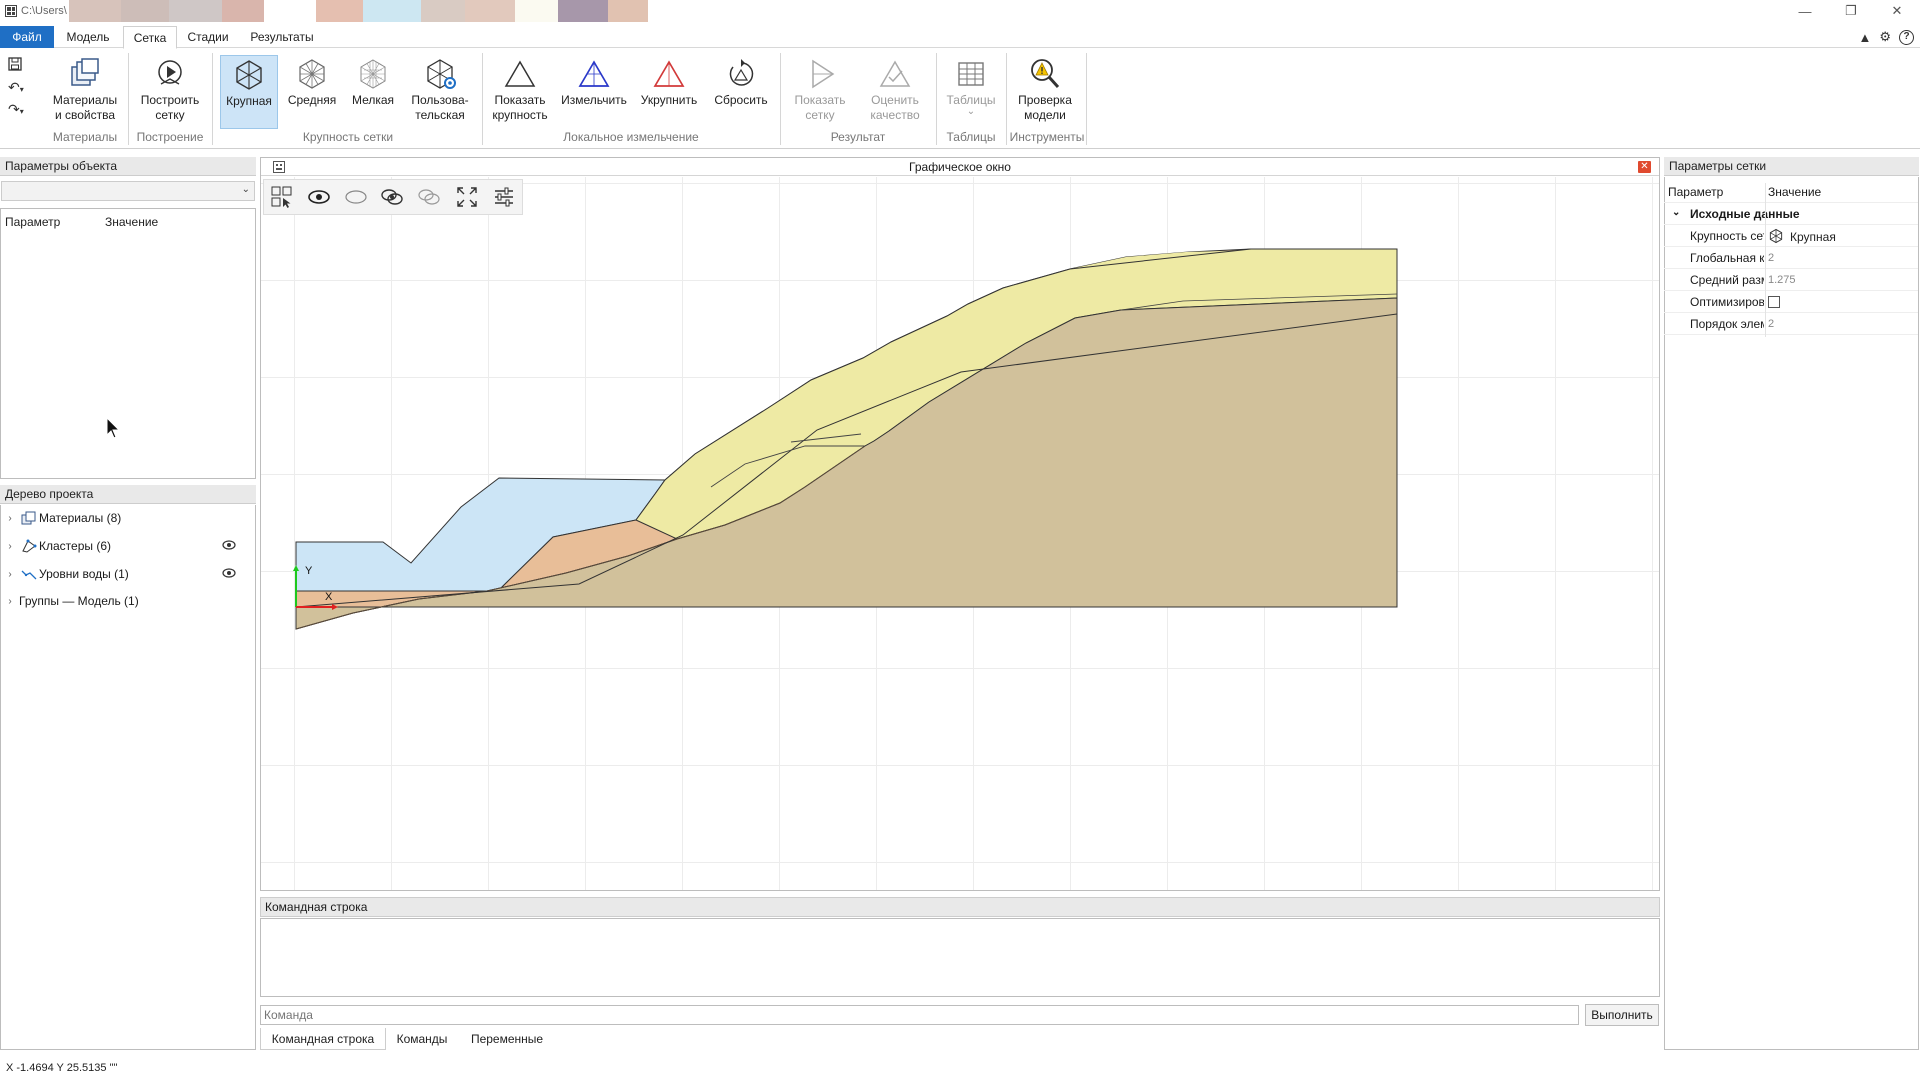  Describe the element at coordinates (1676, 212) in the screenshot. I see `collapse-section-icon: ⌄` at that location.